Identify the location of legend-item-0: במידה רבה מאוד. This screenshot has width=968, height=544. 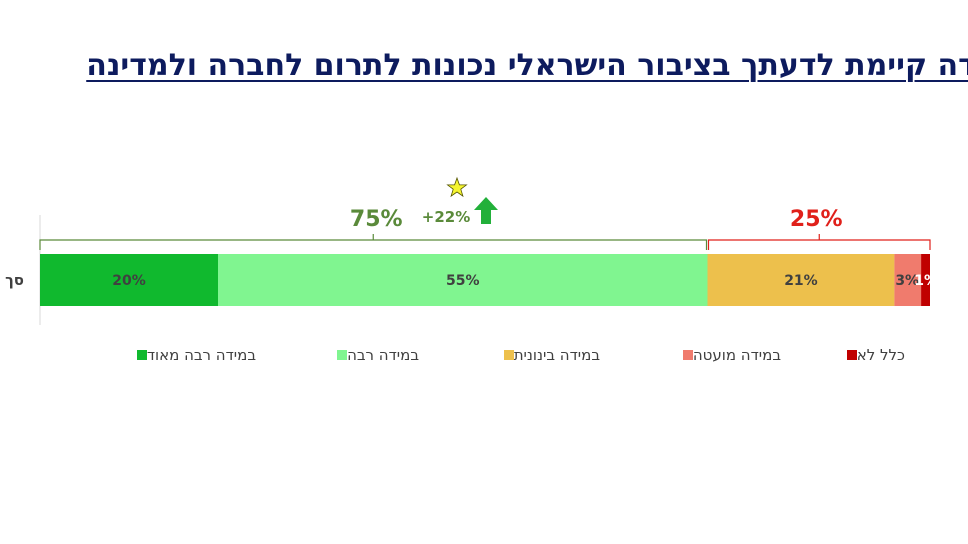
(193, 355).